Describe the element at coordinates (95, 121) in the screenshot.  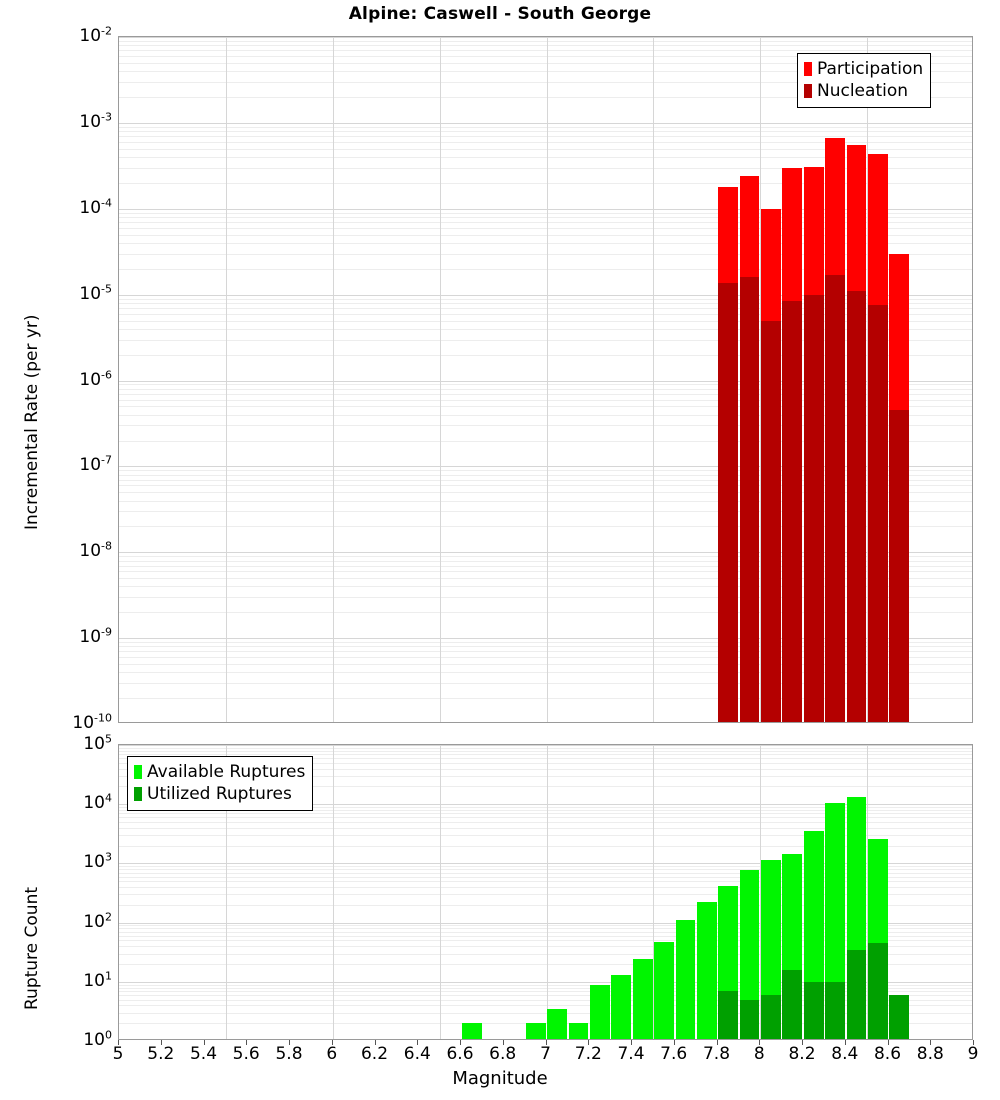
I see `y-tick-label: 10⁻³` at that location.